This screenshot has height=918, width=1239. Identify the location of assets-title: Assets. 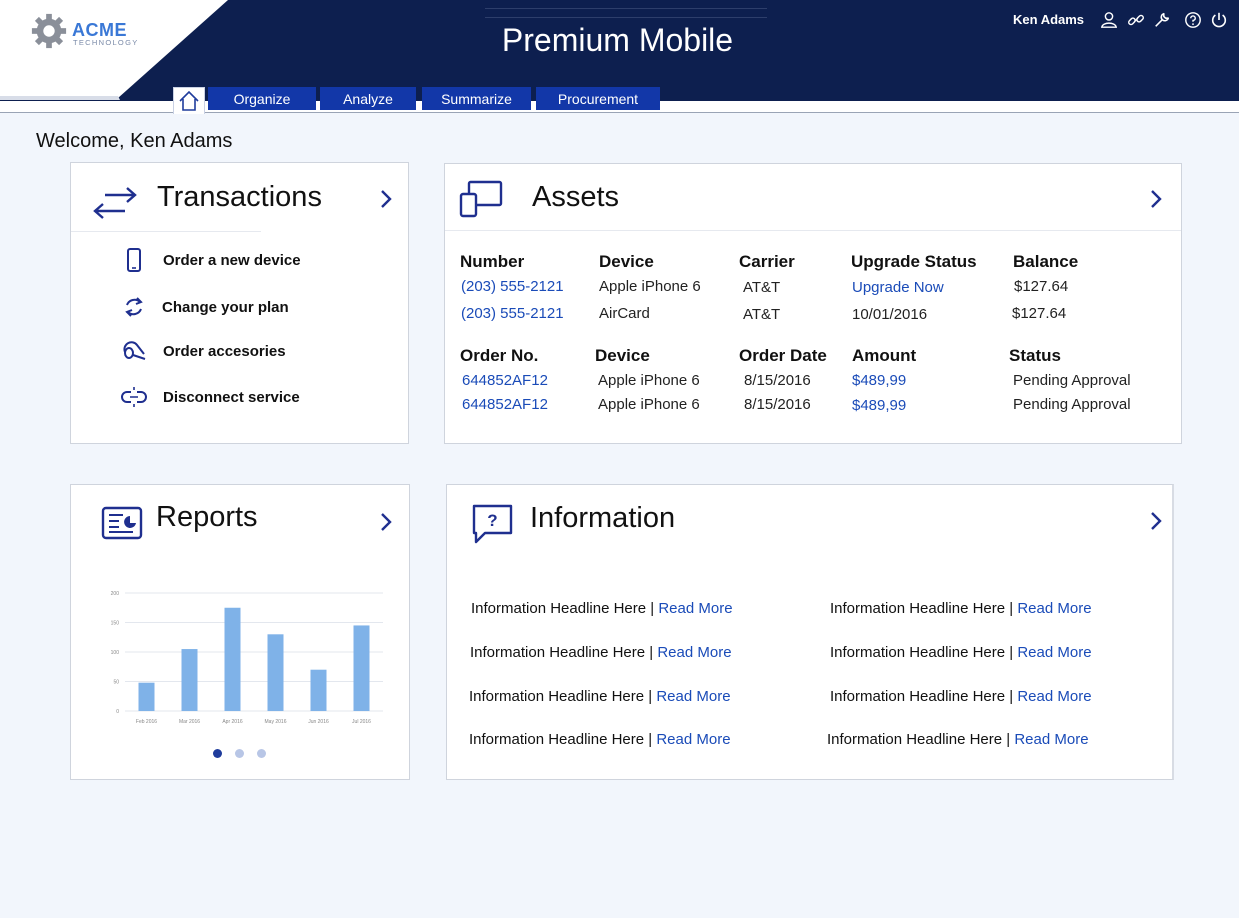
(576, 197).